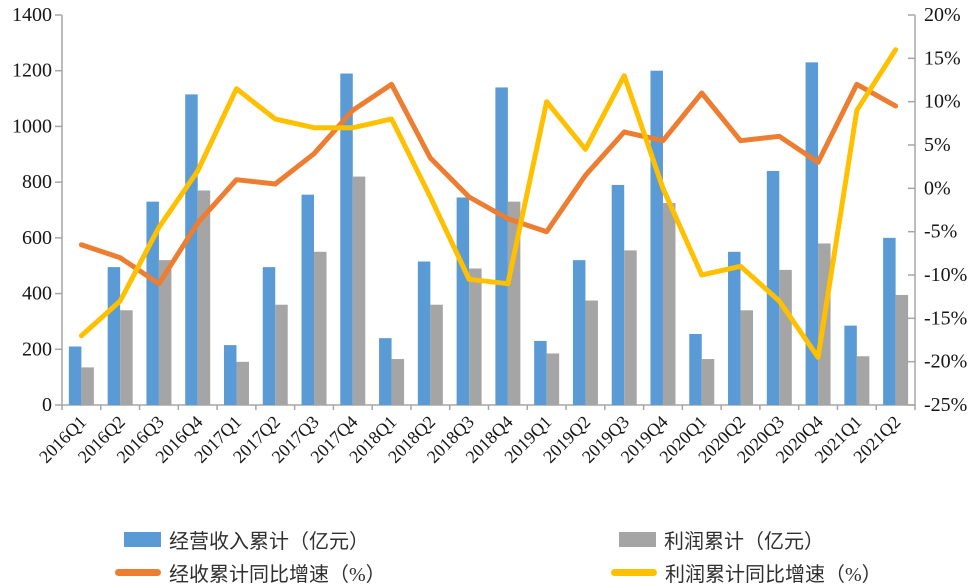  Describe the element at coordinates (165, 332) in the screenshot. I see `bar-profit-2016Q3` at that location.